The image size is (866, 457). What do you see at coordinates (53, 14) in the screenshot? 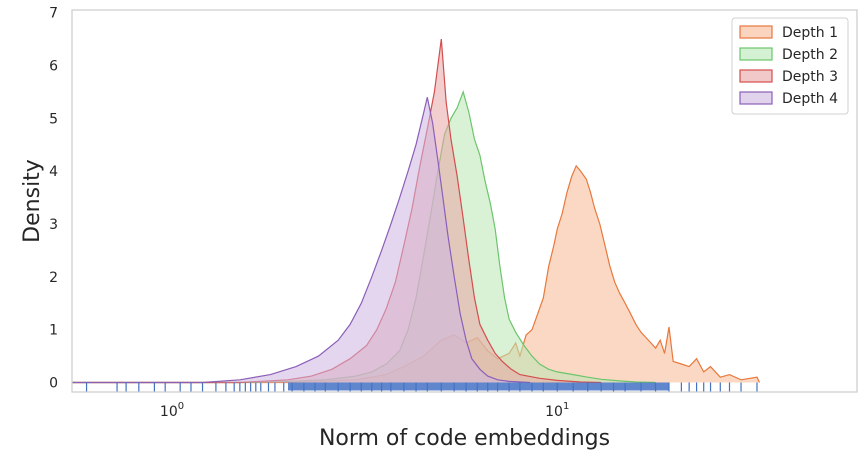
I see `y-tick-label: 7` at bounding box center [53, 14].